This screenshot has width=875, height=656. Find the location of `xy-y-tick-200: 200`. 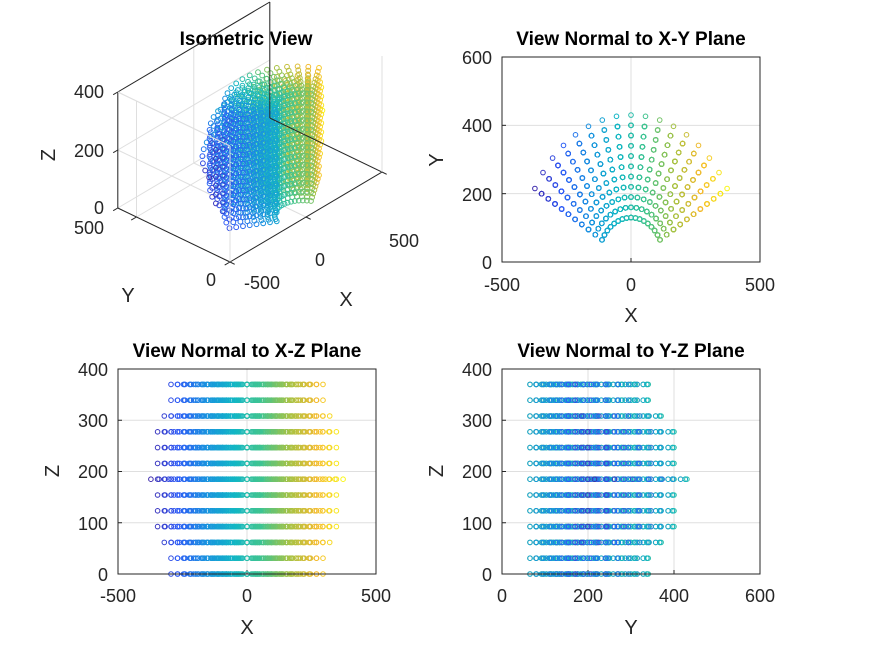

xy-y-tick-200: 200 is located at coordinates (477, 195).